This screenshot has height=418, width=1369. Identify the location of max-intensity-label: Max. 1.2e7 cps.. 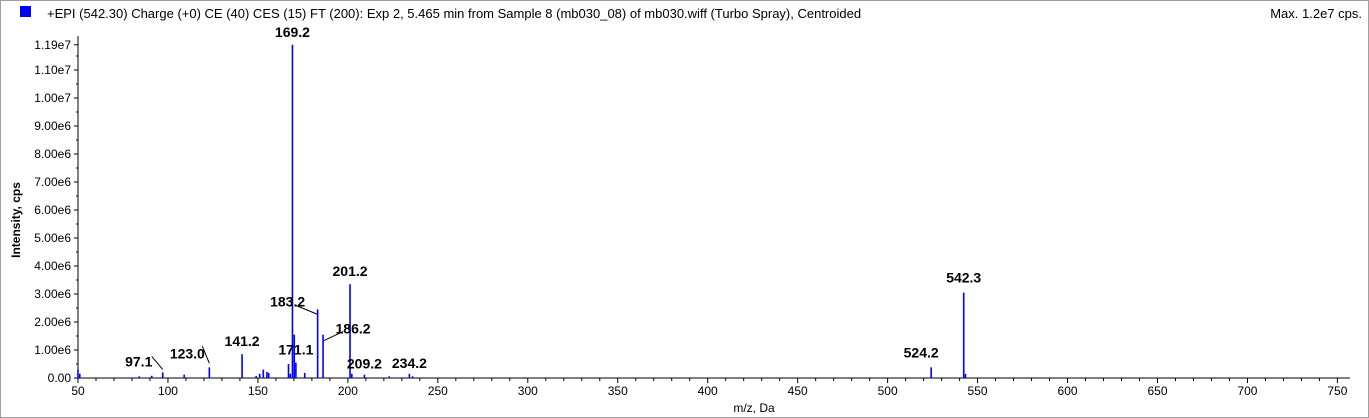
(1316, 13).